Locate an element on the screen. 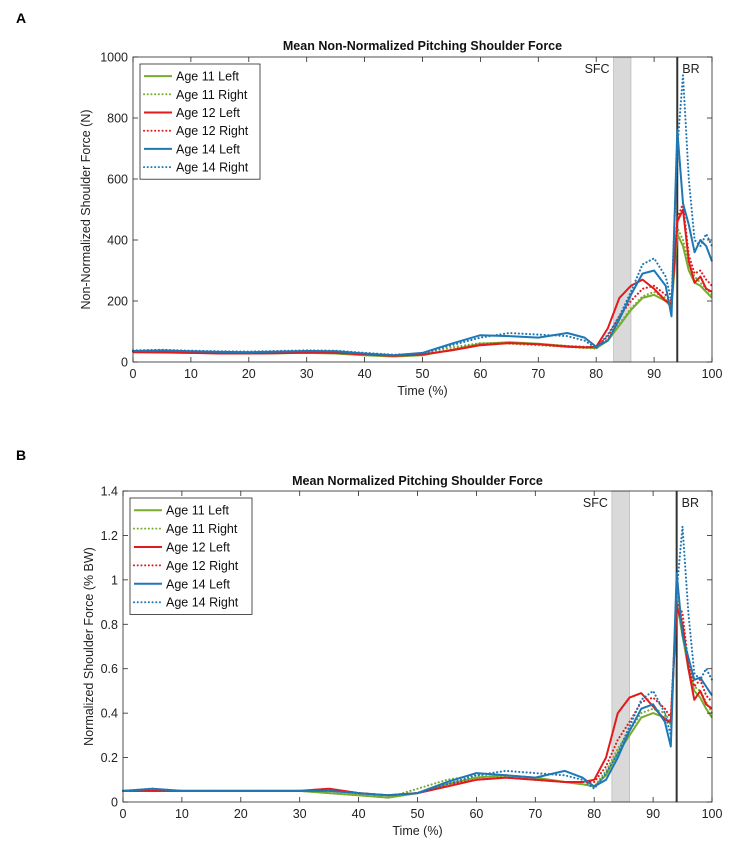  y-tick-label: 400 is located at coordinates (117, 241).